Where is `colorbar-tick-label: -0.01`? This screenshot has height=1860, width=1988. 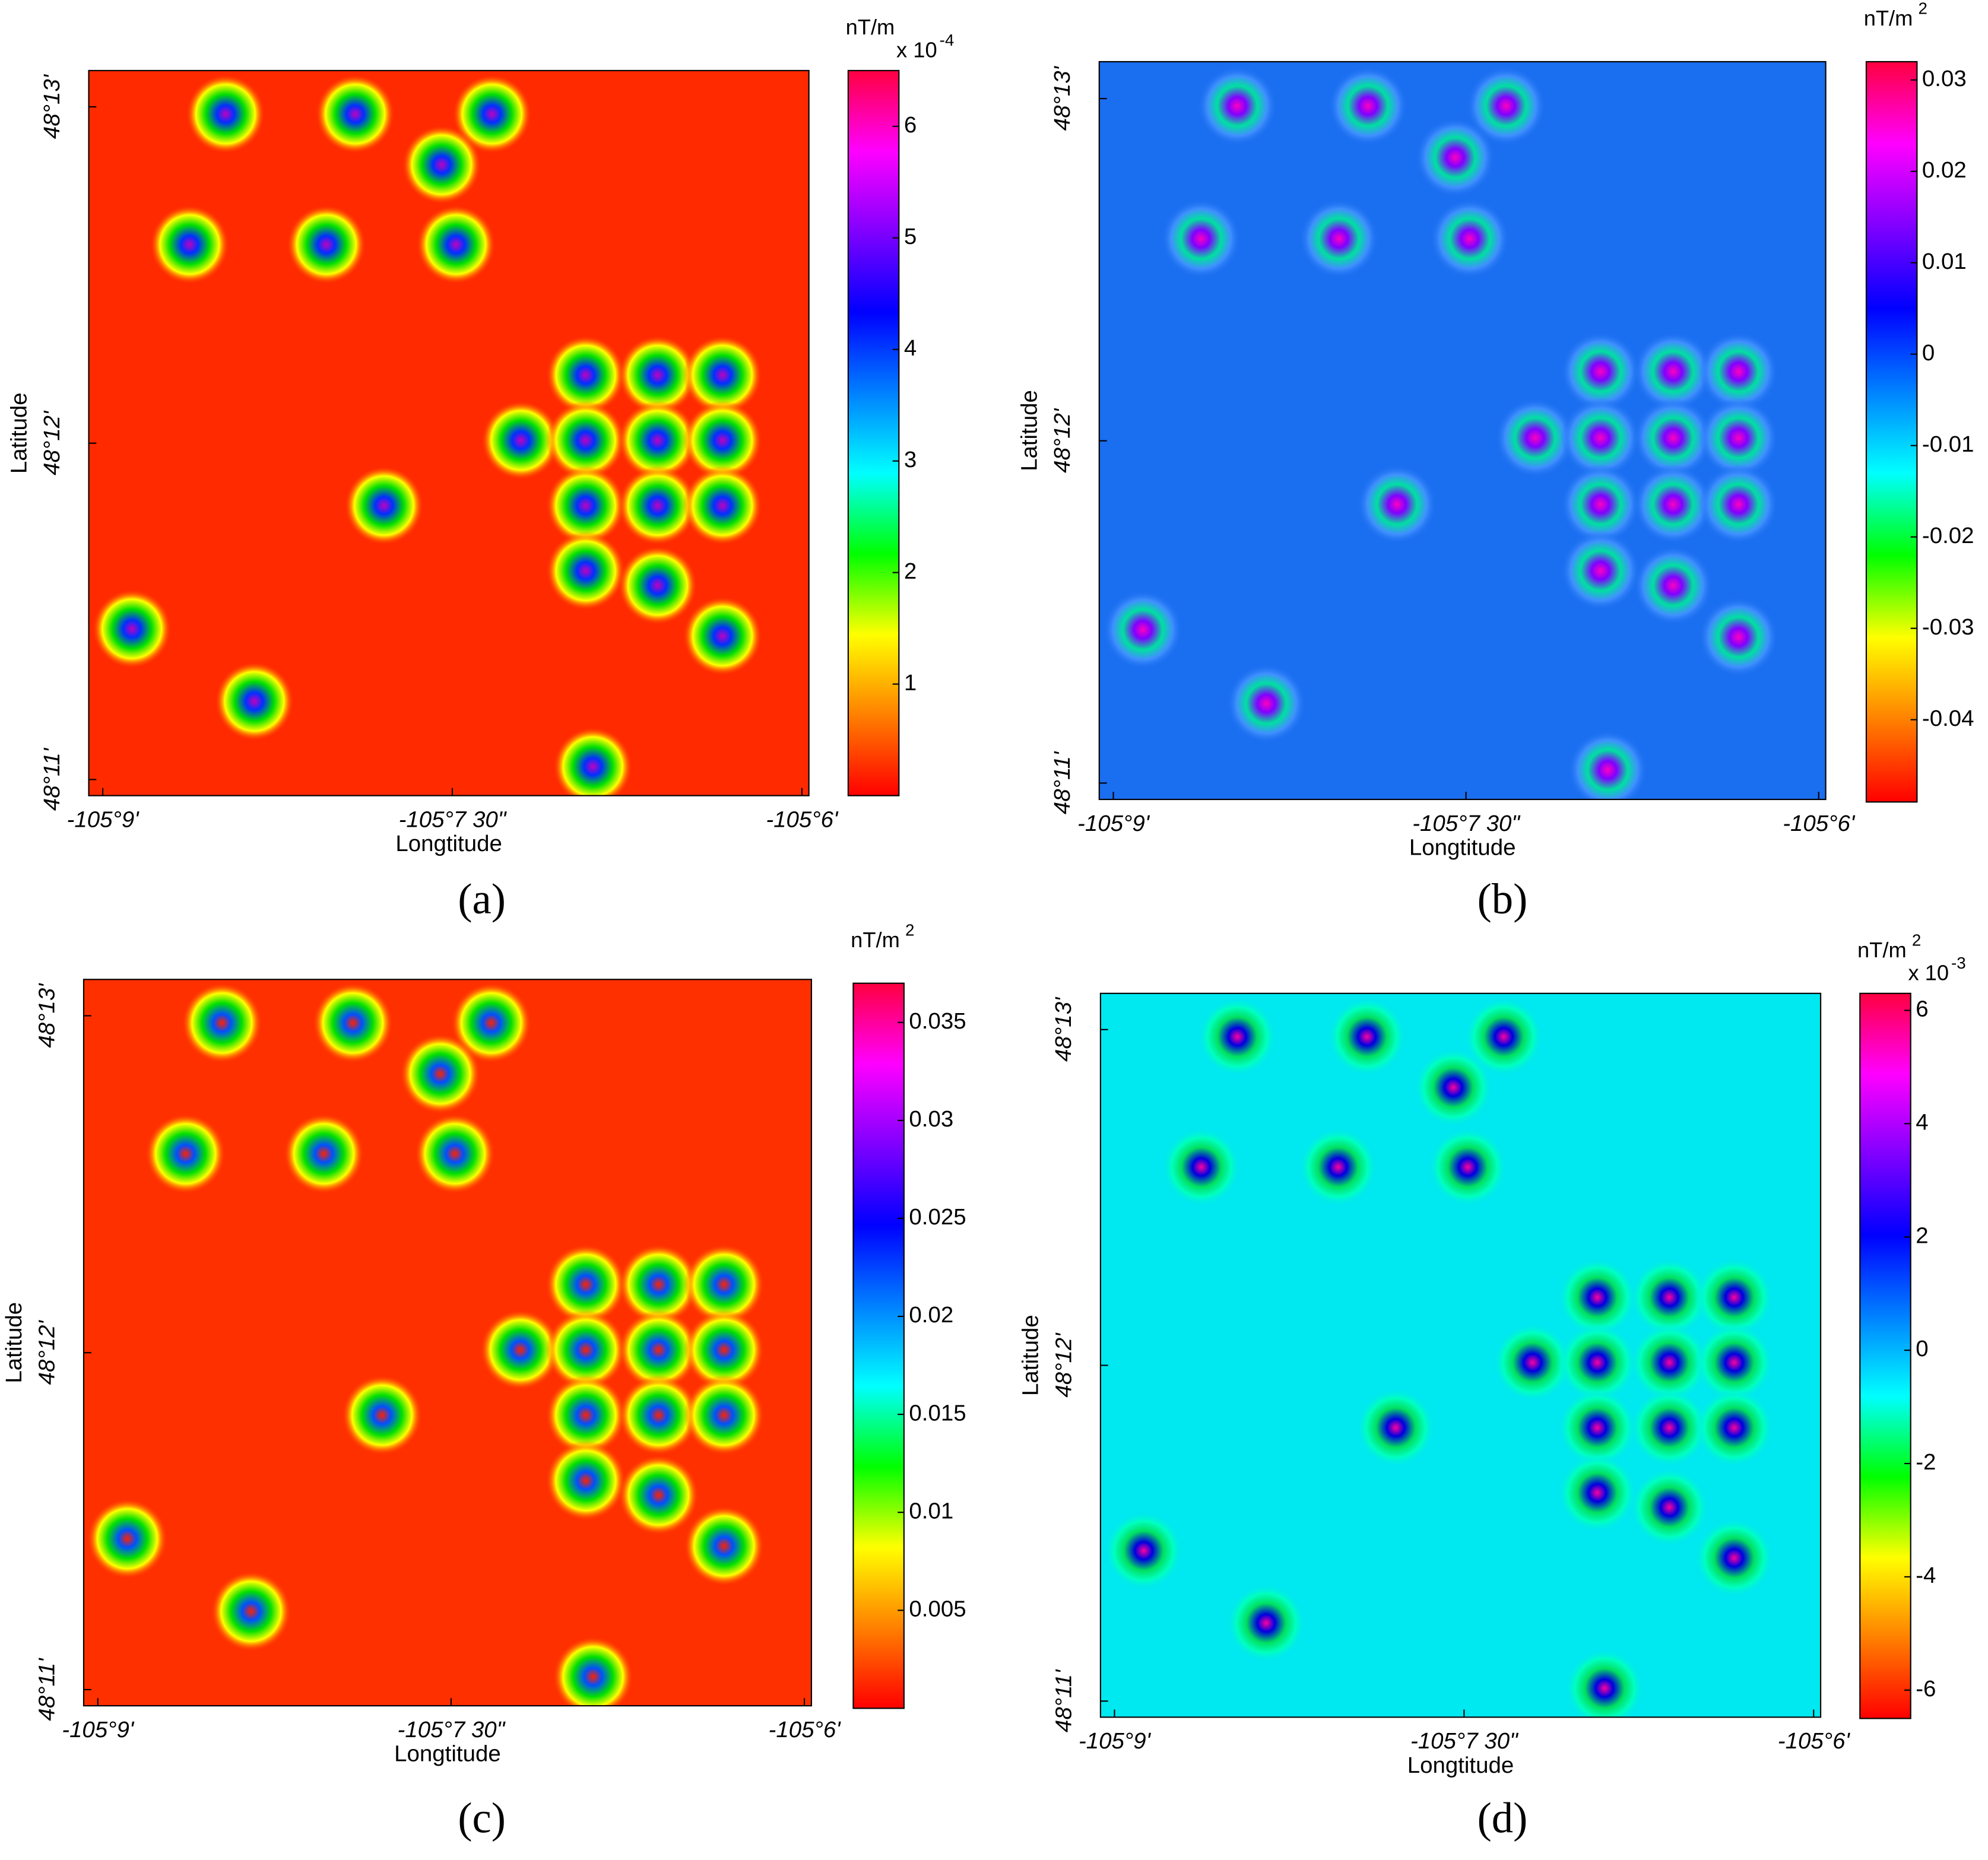
colorbar-tick-label: -0.01 is located at coordinates (1948, 444).